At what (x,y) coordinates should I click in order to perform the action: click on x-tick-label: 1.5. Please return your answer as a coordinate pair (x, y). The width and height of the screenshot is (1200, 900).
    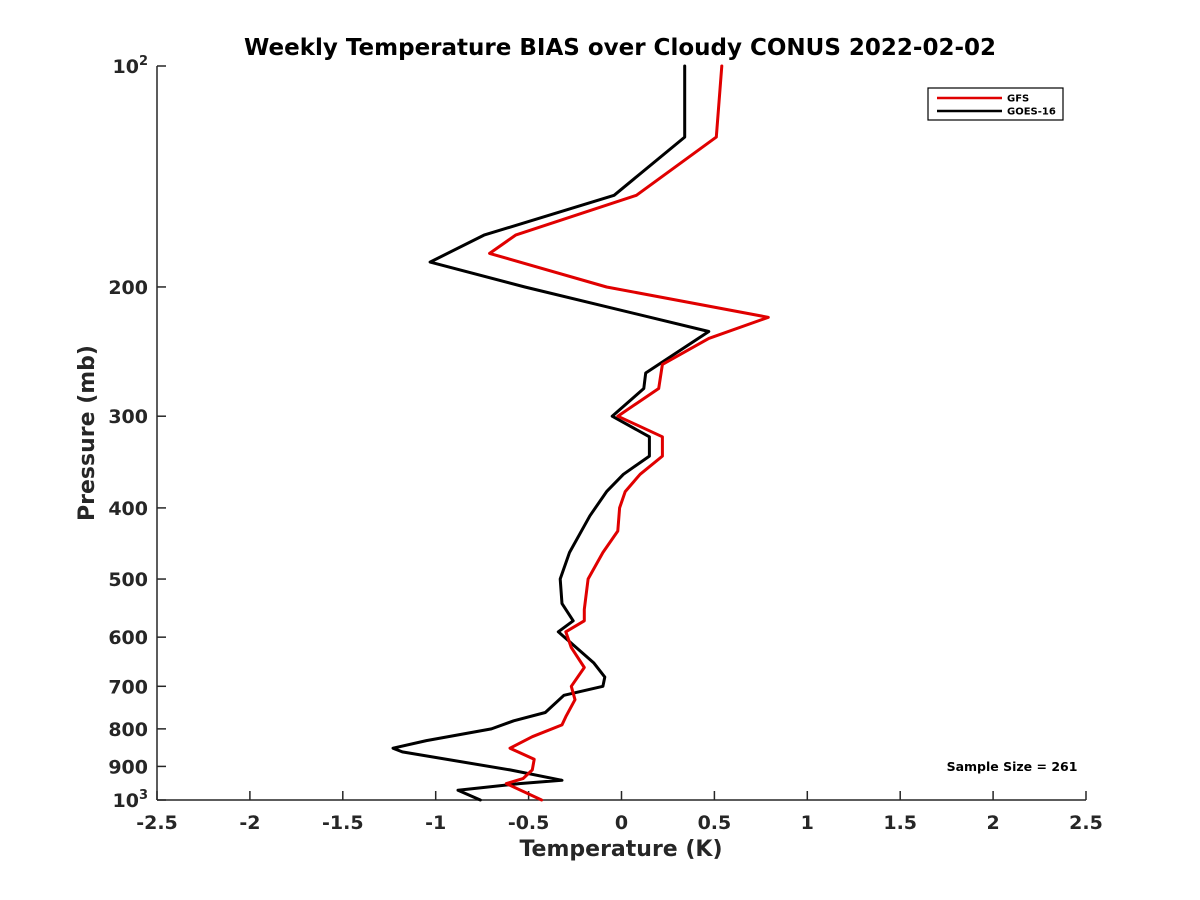
    Looking at the image, I should click on (900, 823).